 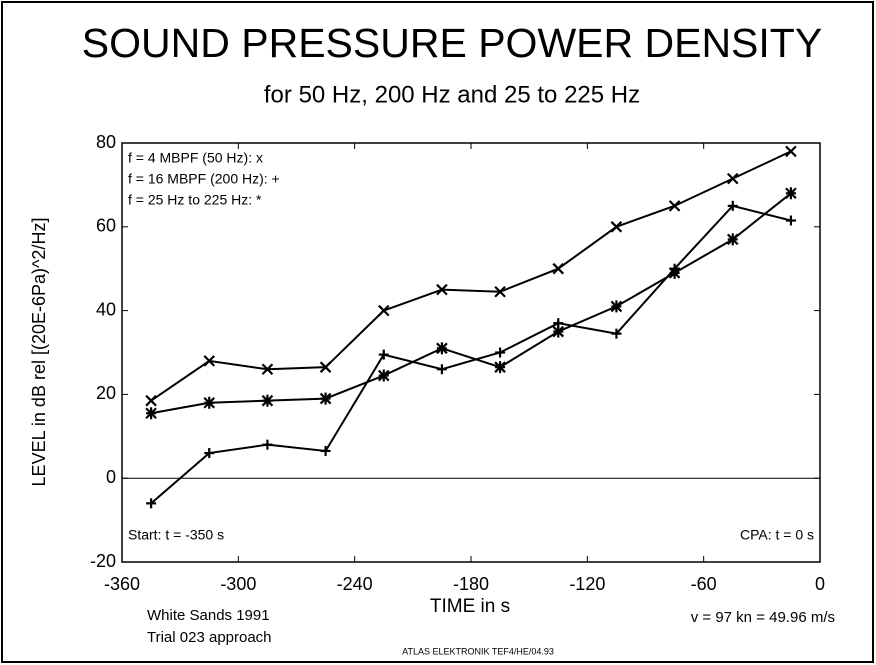 What do you see at coordinates (106, 142) in the screenshot?
I see `y-tick-label: 80` at bounding box center [106, 142].